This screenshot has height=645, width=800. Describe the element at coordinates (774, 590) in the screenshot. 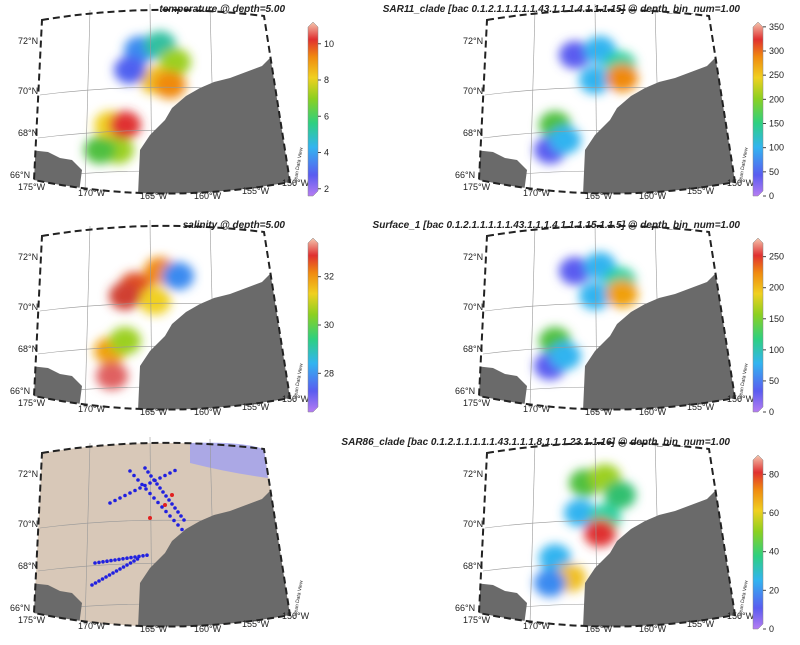

I see `colorbar-label: 20` at that location.